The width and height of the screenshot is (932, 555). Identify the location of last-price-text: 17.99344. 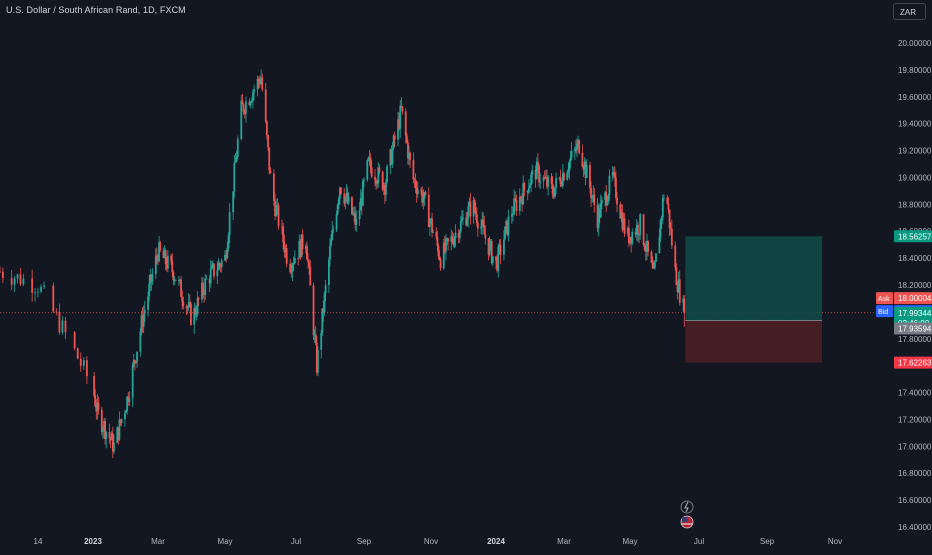
(915, 313).